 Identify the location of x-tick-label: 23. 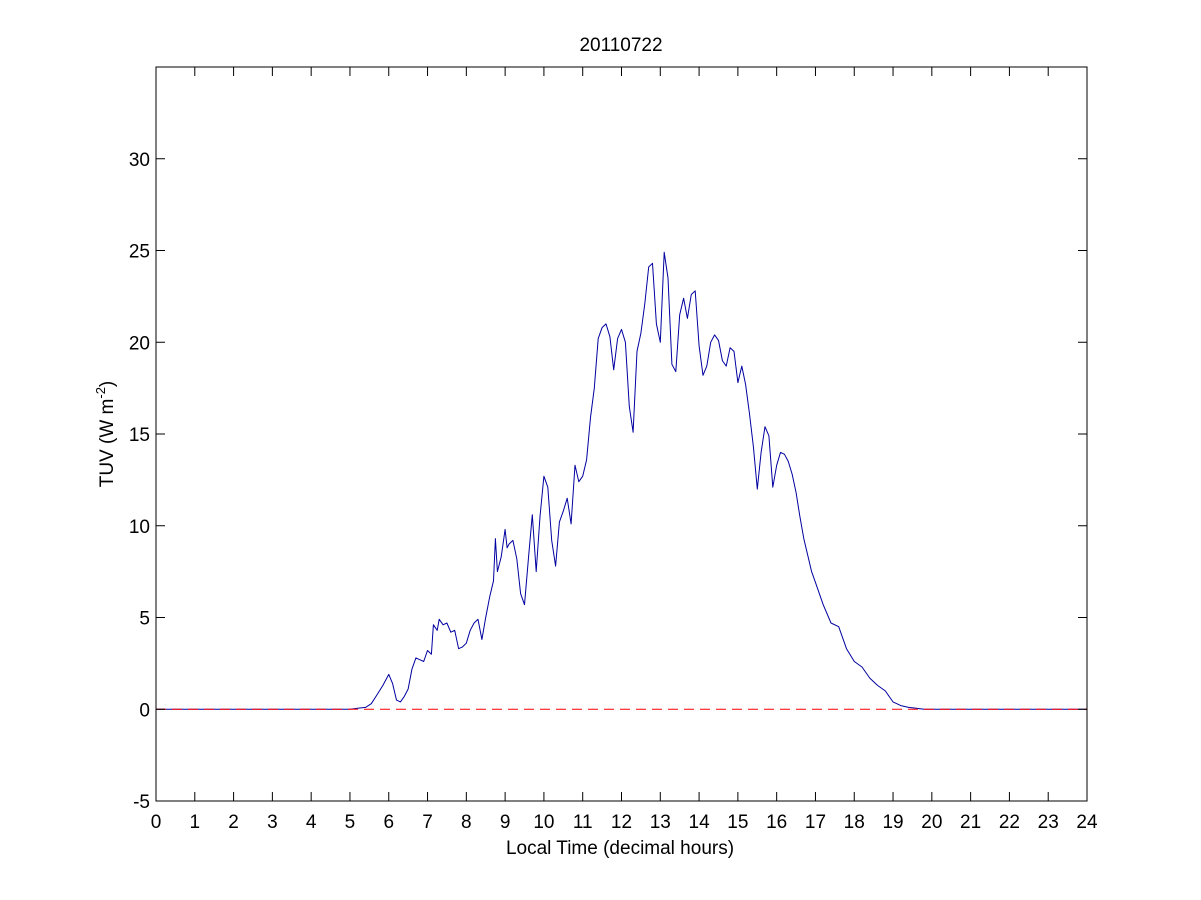
(1048, 822).